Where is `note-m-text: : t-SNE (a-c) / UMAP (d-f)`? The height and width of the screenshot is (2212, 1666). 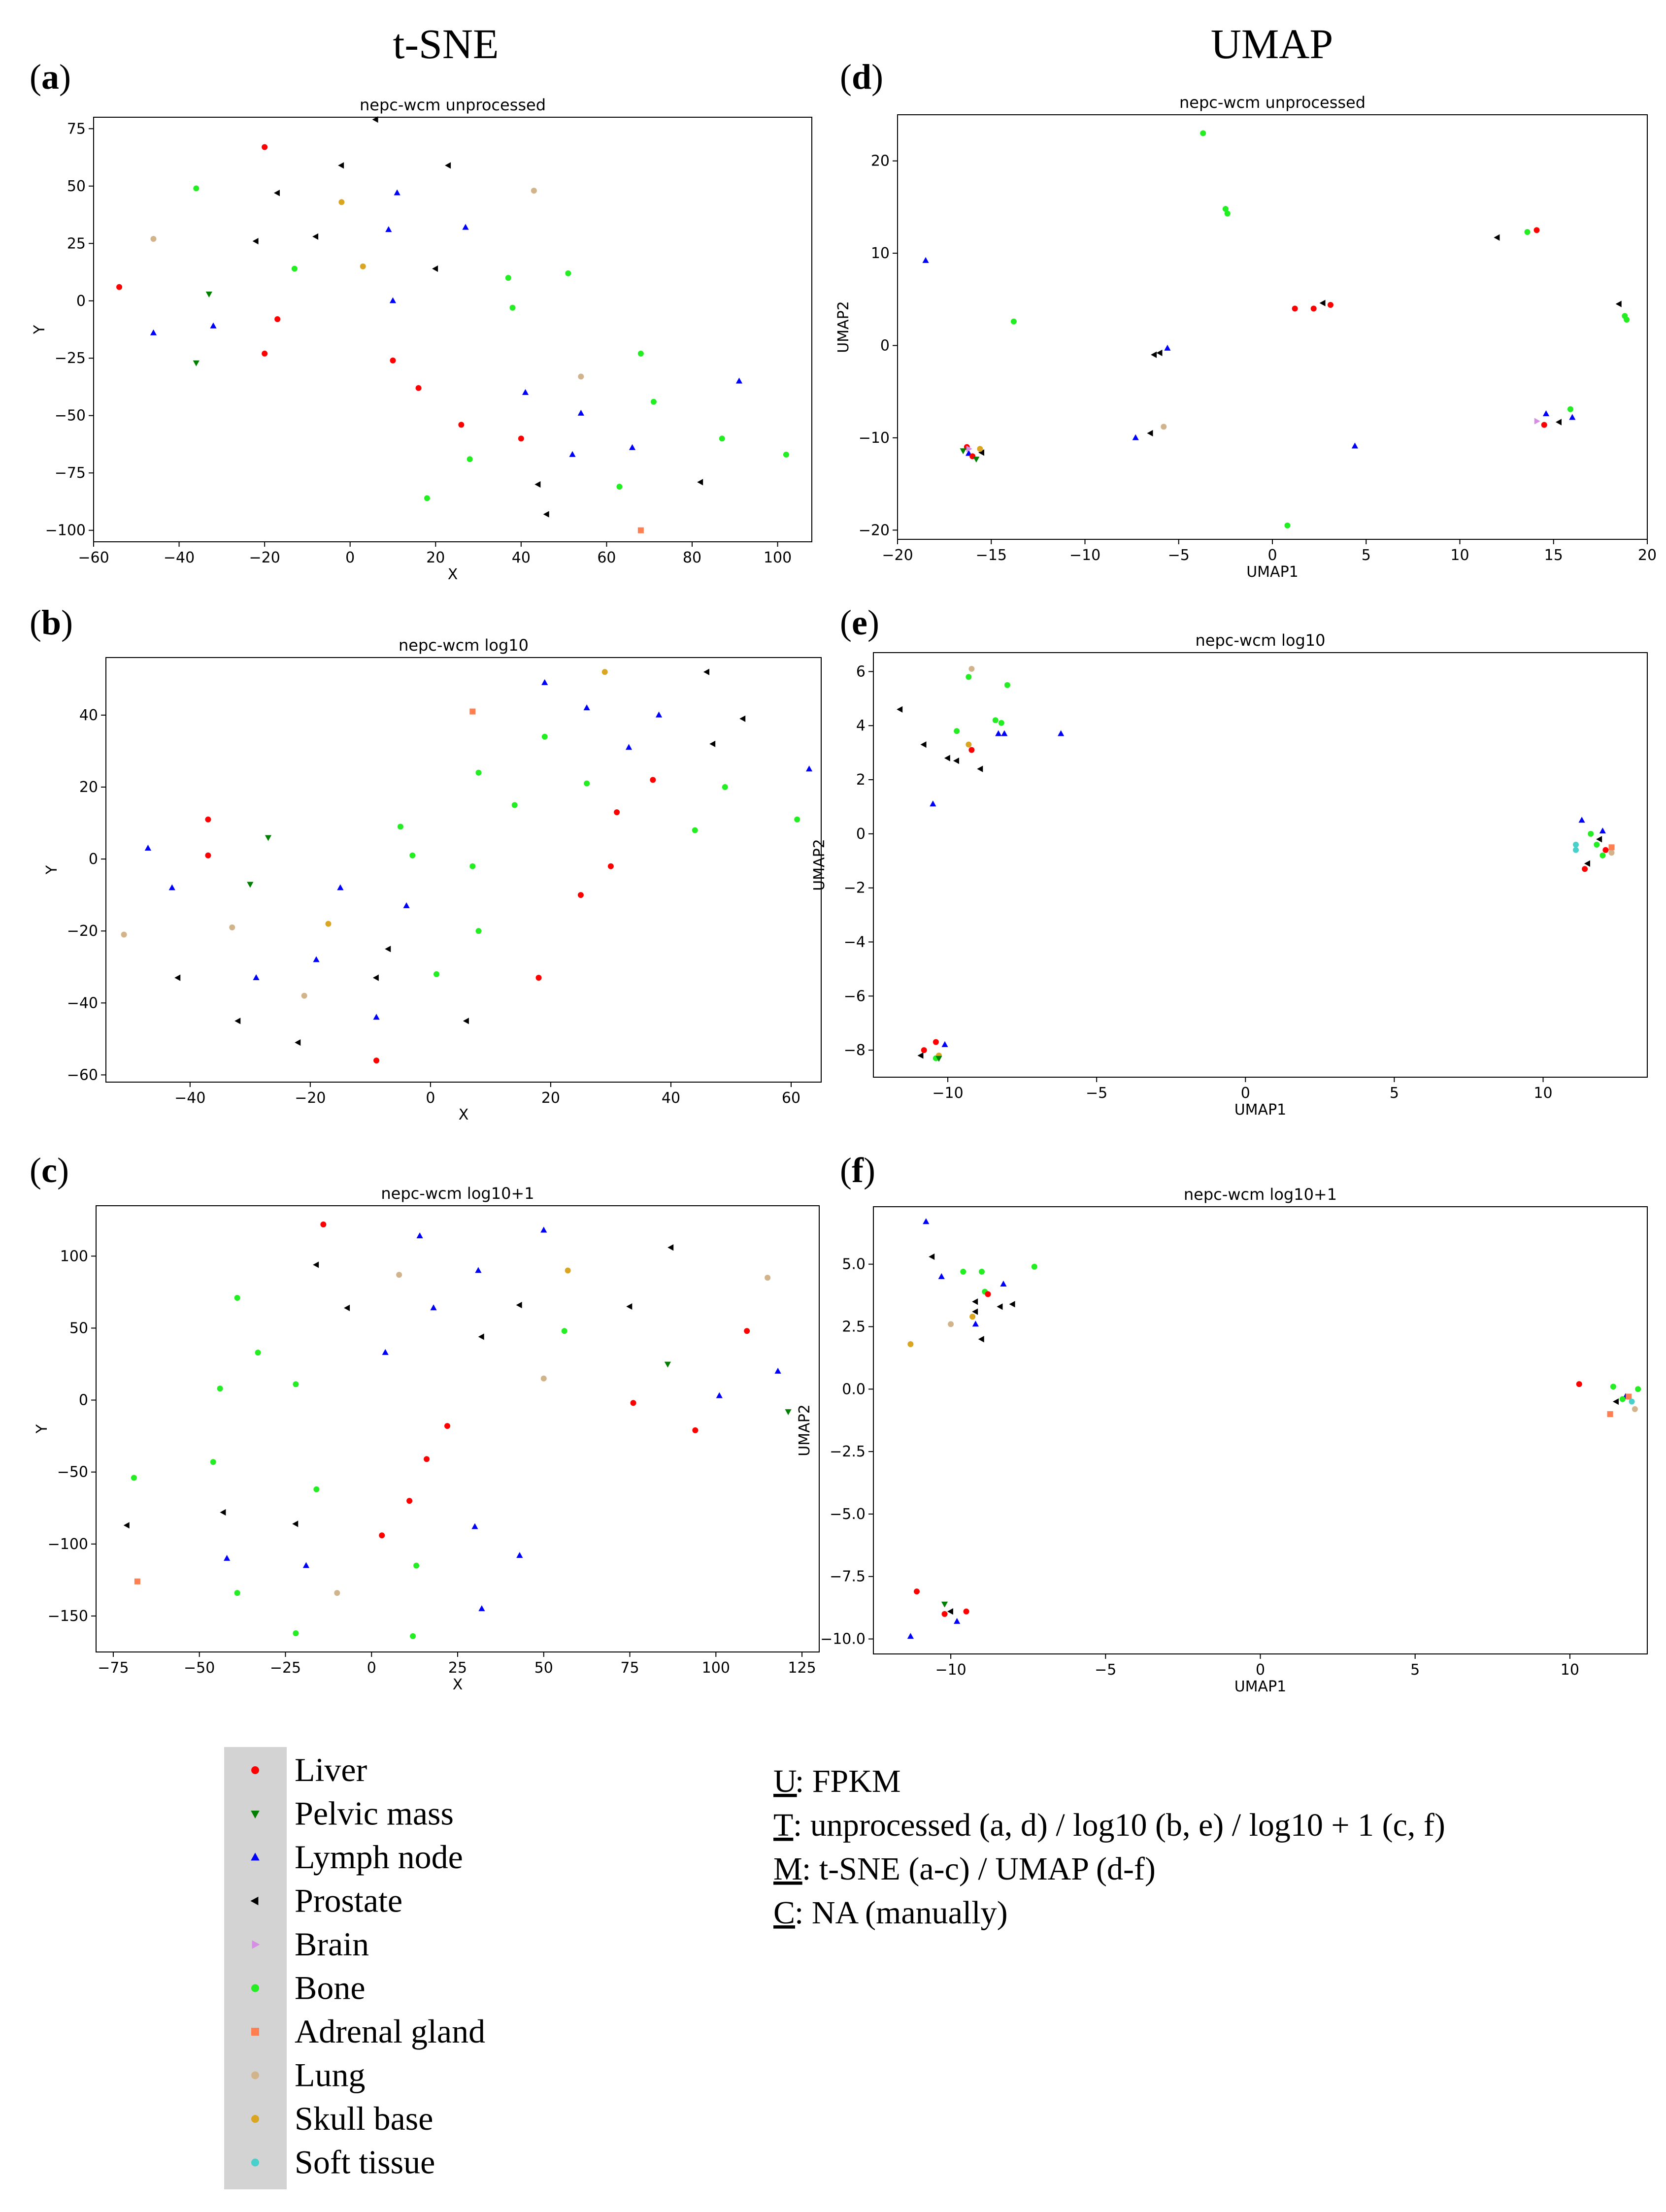
note-m-text: : t-SNE (a-c) / UMAP (d-f) is located at coordinates (979, 1869).